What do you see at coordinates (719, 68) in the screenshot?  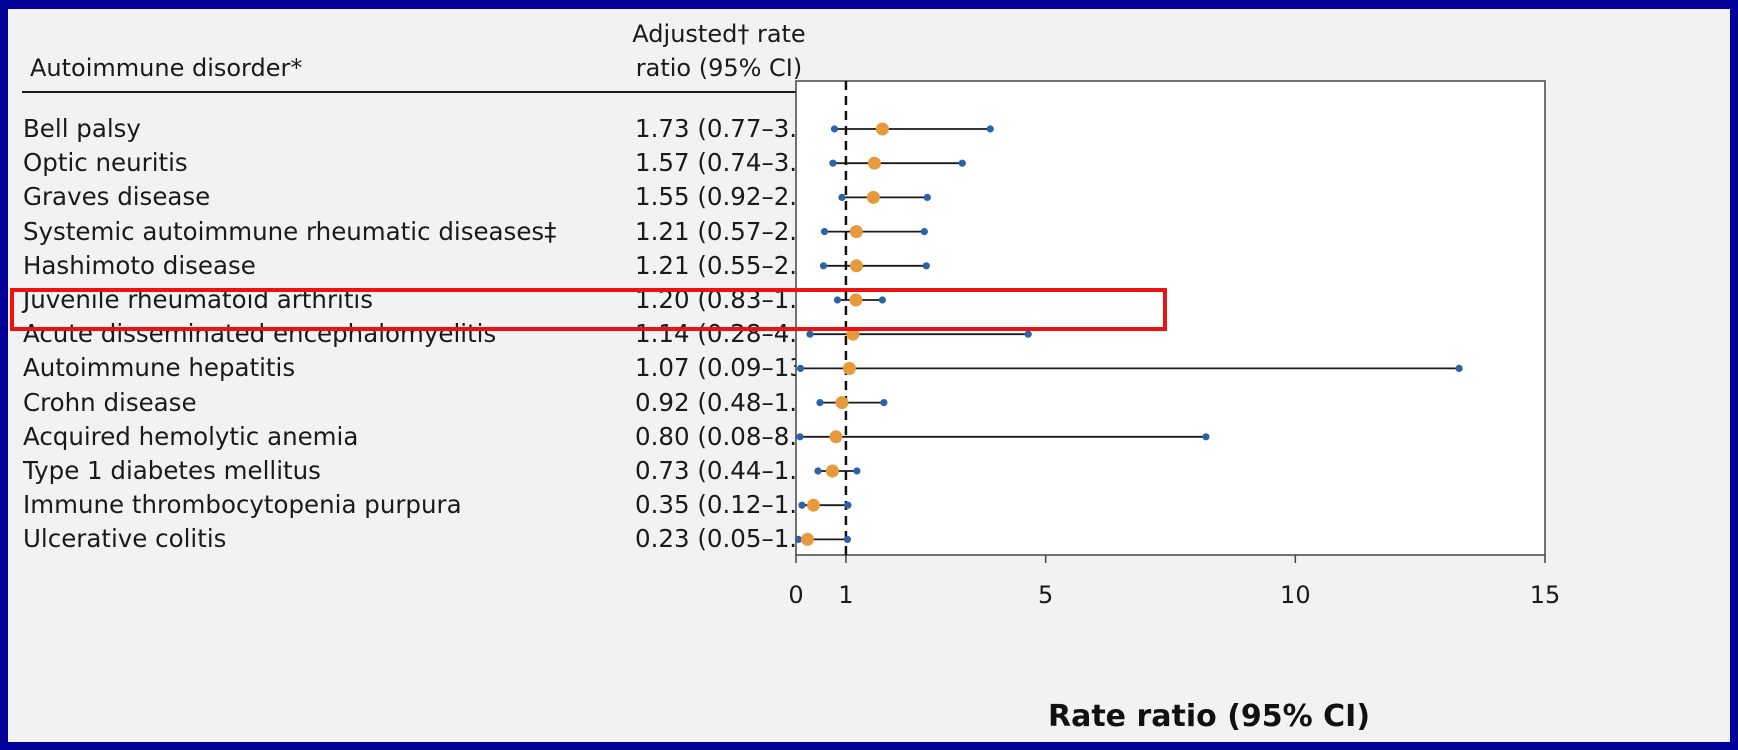 I see `column-header-rate-ratio-line2: ratio (95% CI)` at bounding box center [719, 68].